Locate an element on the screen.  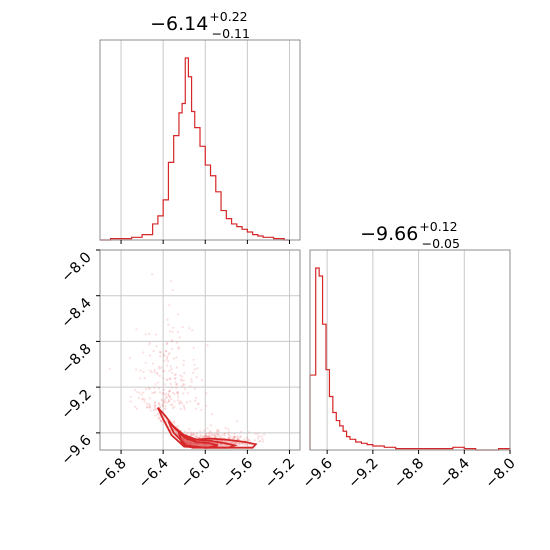
contour-fill-outer is located at coordinates (206, 427).